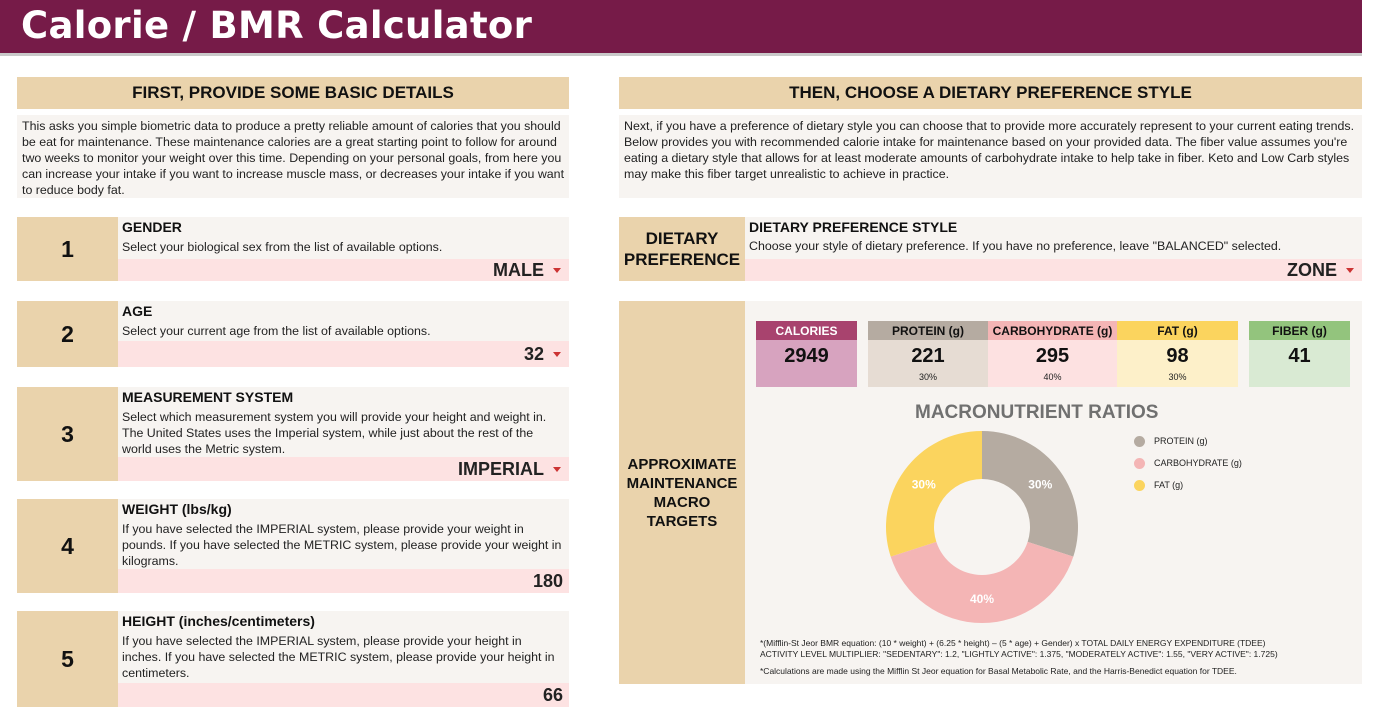 The image size is (1379, 724). Describe the element at coordinates (1177, 377) in the screenshot. I see `fat-percent: 30%` at that location.